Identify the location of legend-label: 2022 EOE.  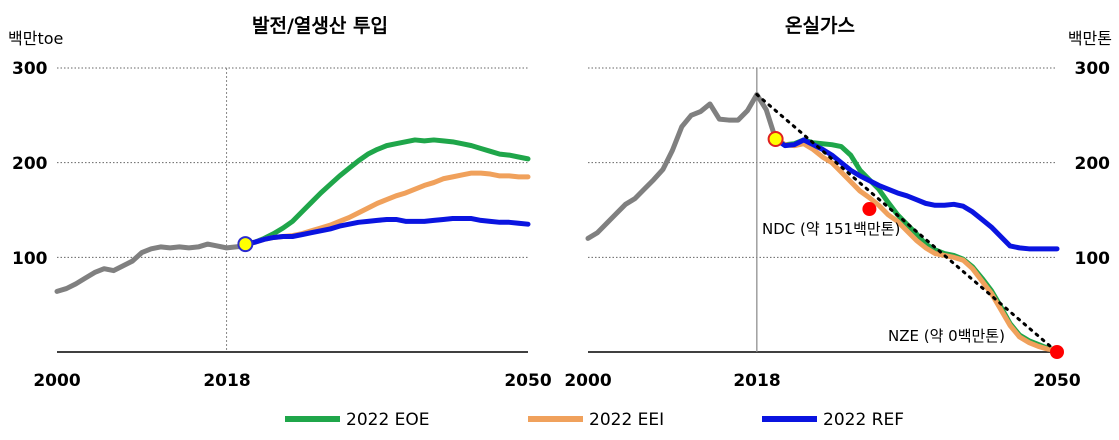
(388, 420).